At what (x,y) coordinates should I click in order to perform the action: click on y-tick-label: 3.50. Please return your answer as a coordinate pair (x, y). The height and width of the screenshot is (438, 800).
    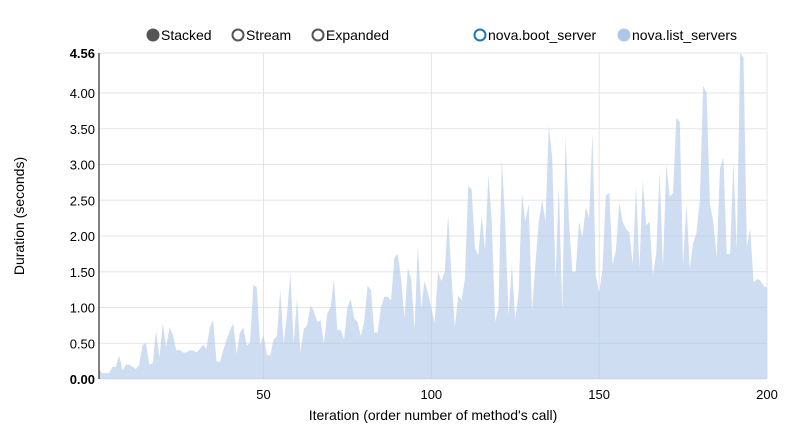
    Looking at the image, I should click on (82, 129).